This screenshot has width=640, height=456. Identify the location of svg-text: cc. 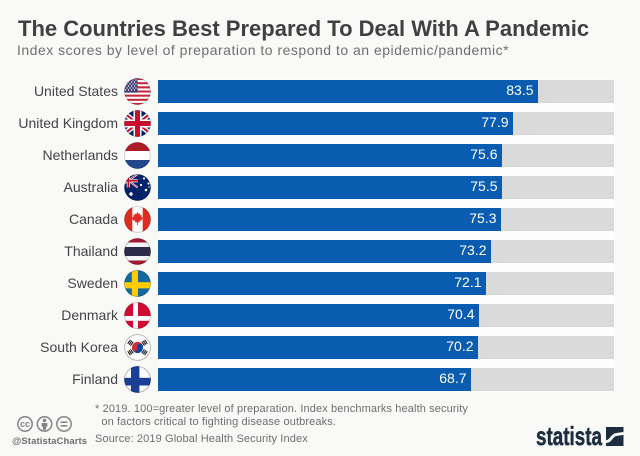
(25, 424).